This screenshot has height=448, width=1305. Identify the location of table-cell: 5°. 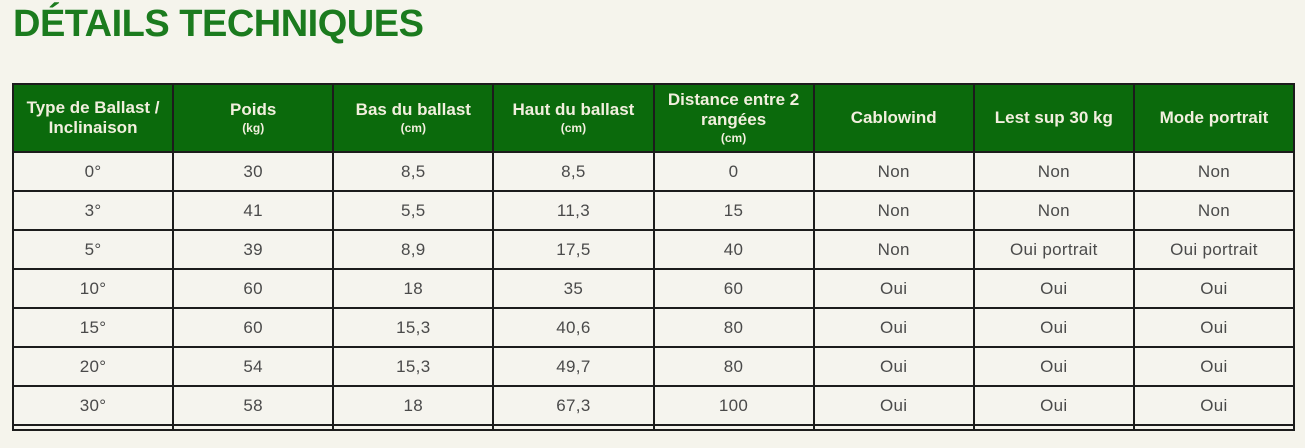
(93, 249).